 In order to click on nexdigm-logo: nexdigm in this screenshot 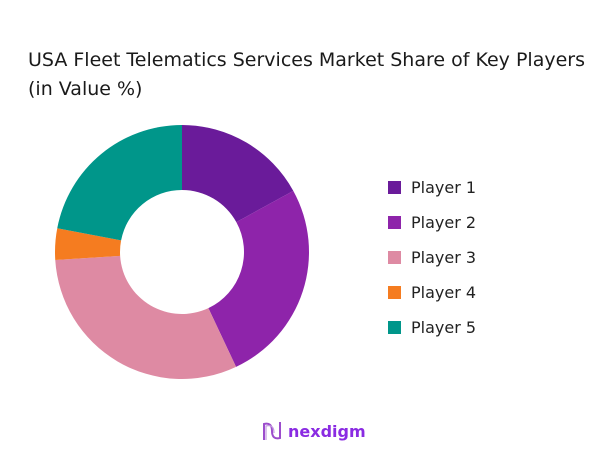, I will do `click(314, 431)`.